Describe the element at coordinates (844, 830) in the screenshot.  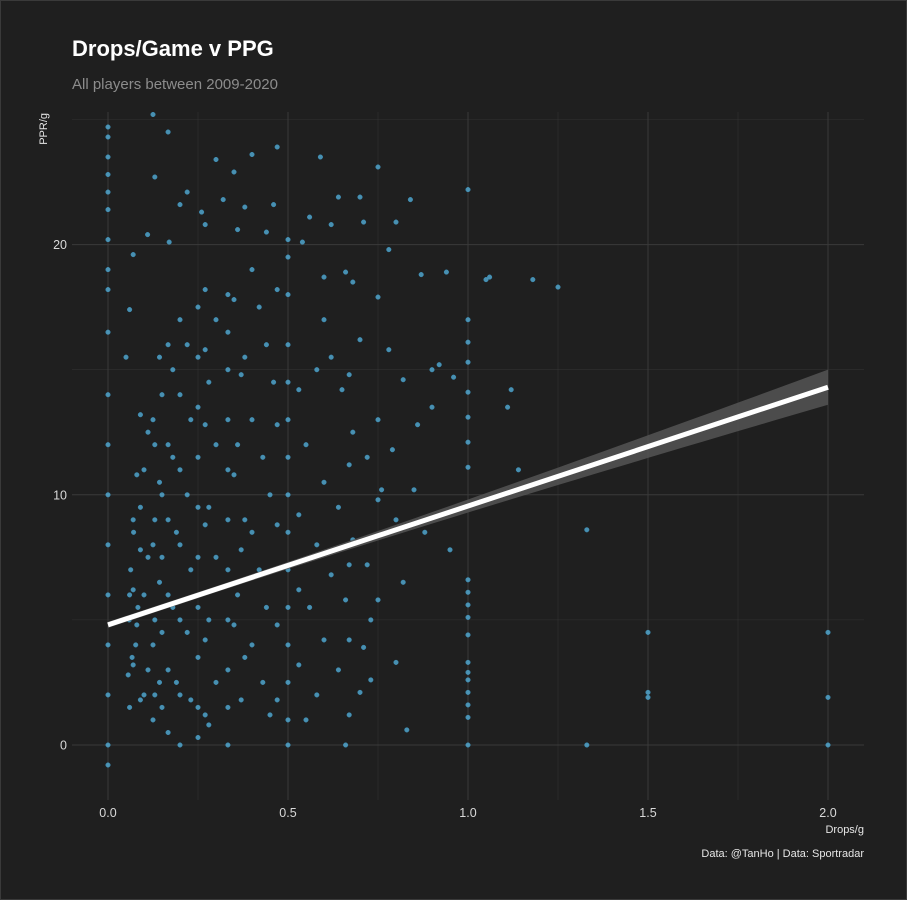
I see `x-axis-label: Drops/g` at that location.